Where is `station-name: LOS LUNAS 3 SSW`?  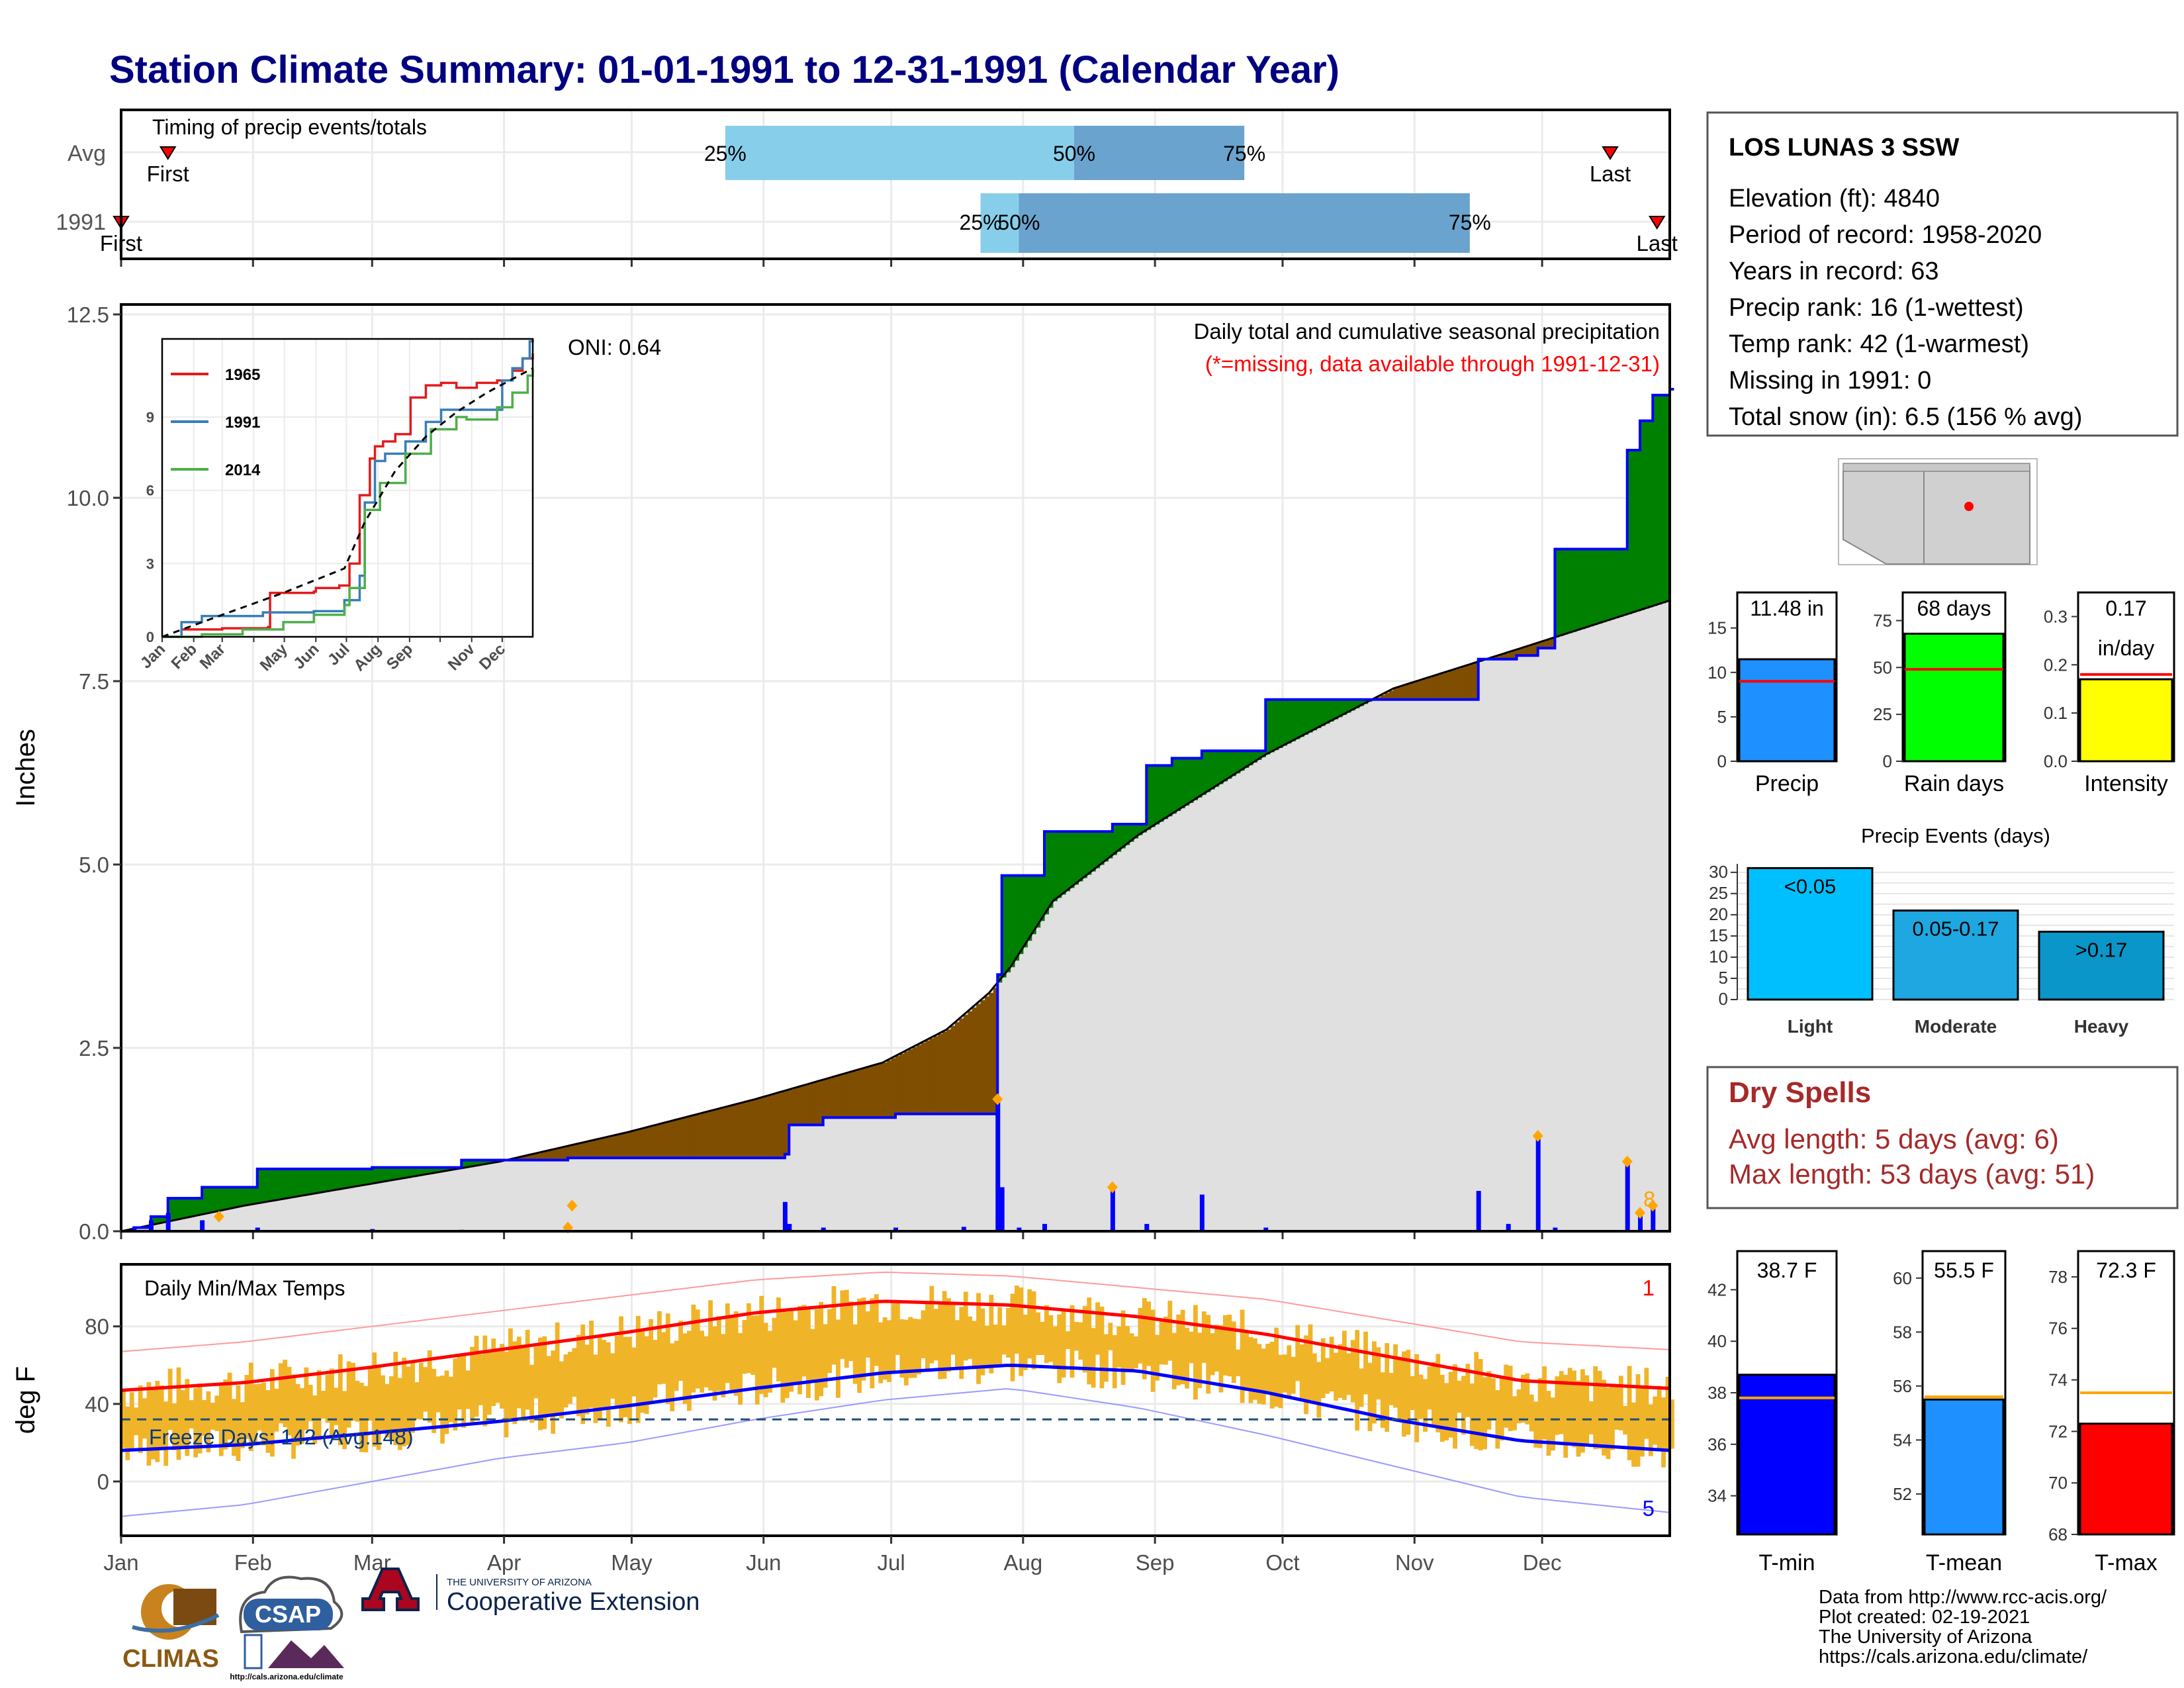
station-name: LOS LUNAS 3 SSW is located at coordinates (1844, 148).